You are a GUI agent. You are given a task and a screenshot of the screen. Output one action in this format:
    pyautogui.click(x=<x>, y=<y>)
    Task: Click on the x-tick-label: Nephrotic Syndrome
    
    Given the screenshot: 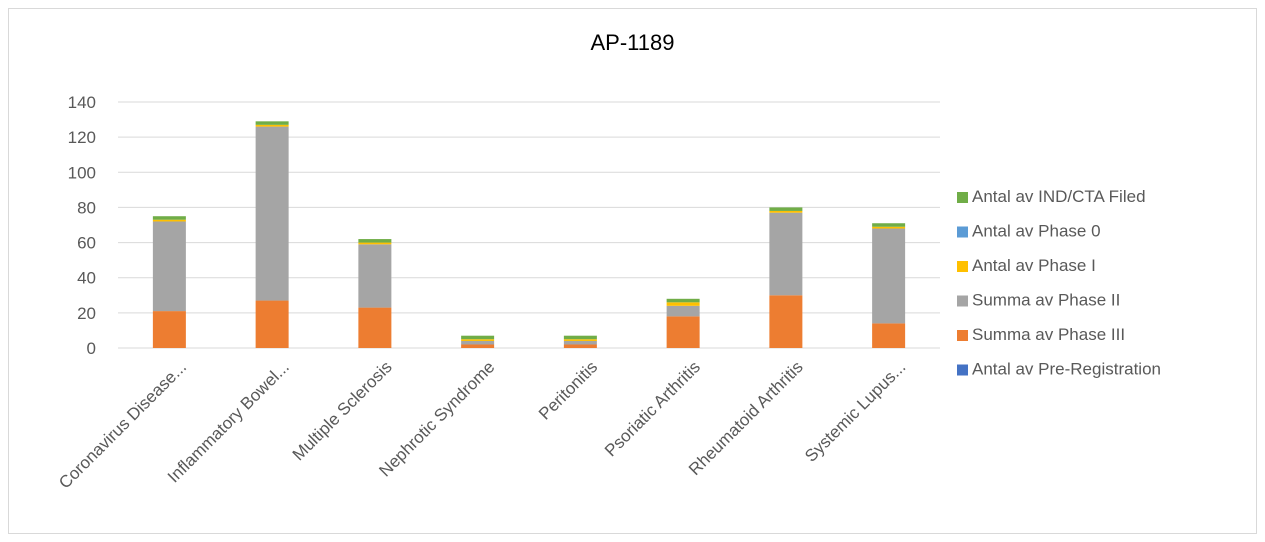 What is the action you would take?
    pyautogui.click(x=436, y=418)
    